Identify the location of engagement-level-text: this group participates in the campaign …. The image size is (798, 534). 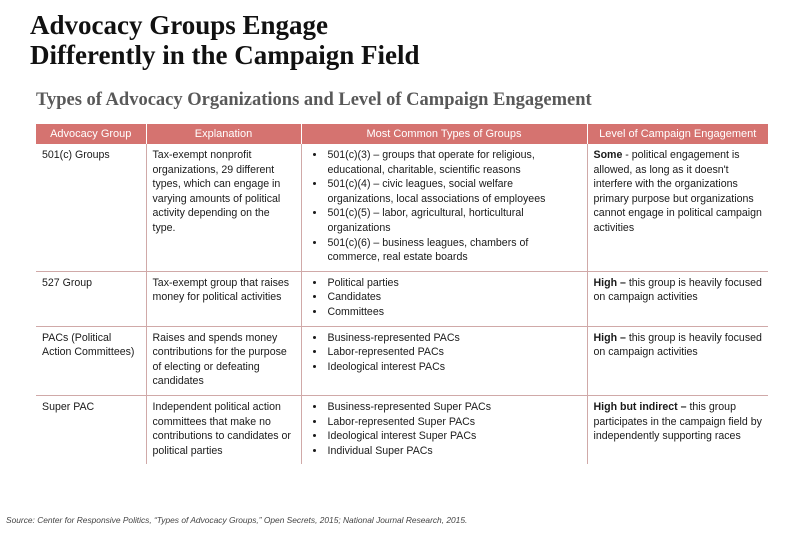
(677, 421).